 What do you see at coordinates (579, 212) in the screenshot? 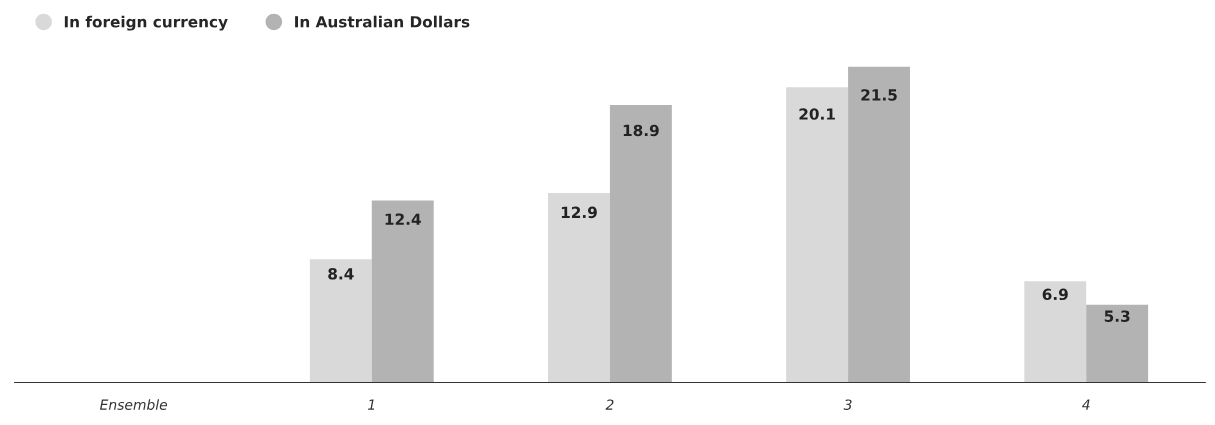
I see `data-label: 12.9` at bounding box center [579, 212].